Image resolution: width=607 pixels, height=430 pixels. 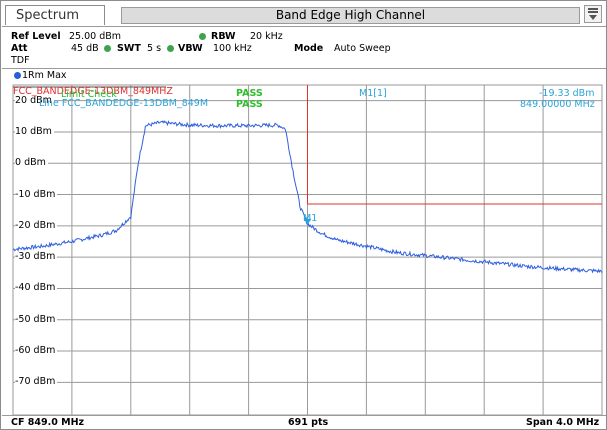 I want to click on y-tick-label: -30 dBm, so click(x=36, y=257).